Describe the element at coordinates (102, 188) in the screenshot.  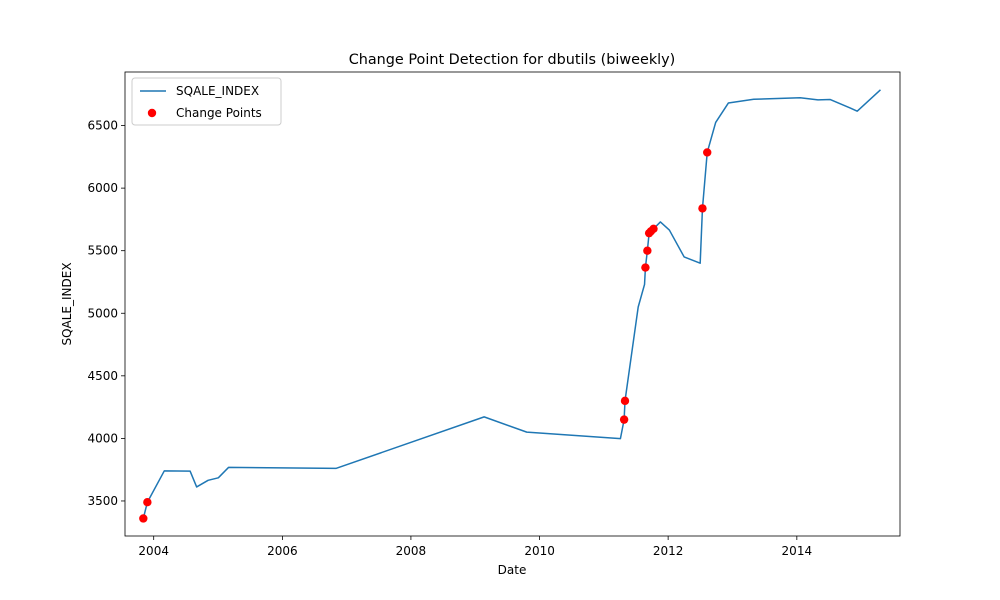
I see `y-tick-label: 6000` at that location.